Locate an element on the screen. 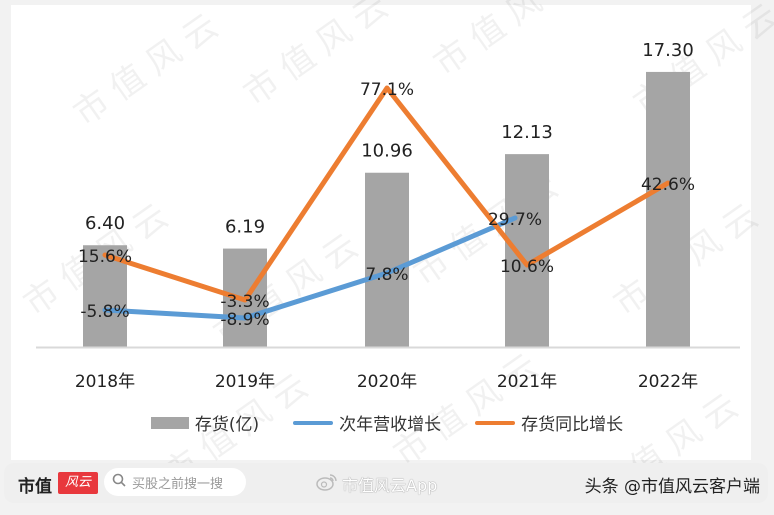 The height and width of the screenshot is (515, 774). brand-logo-badge: 风云 is located at coordinates (78, 483).